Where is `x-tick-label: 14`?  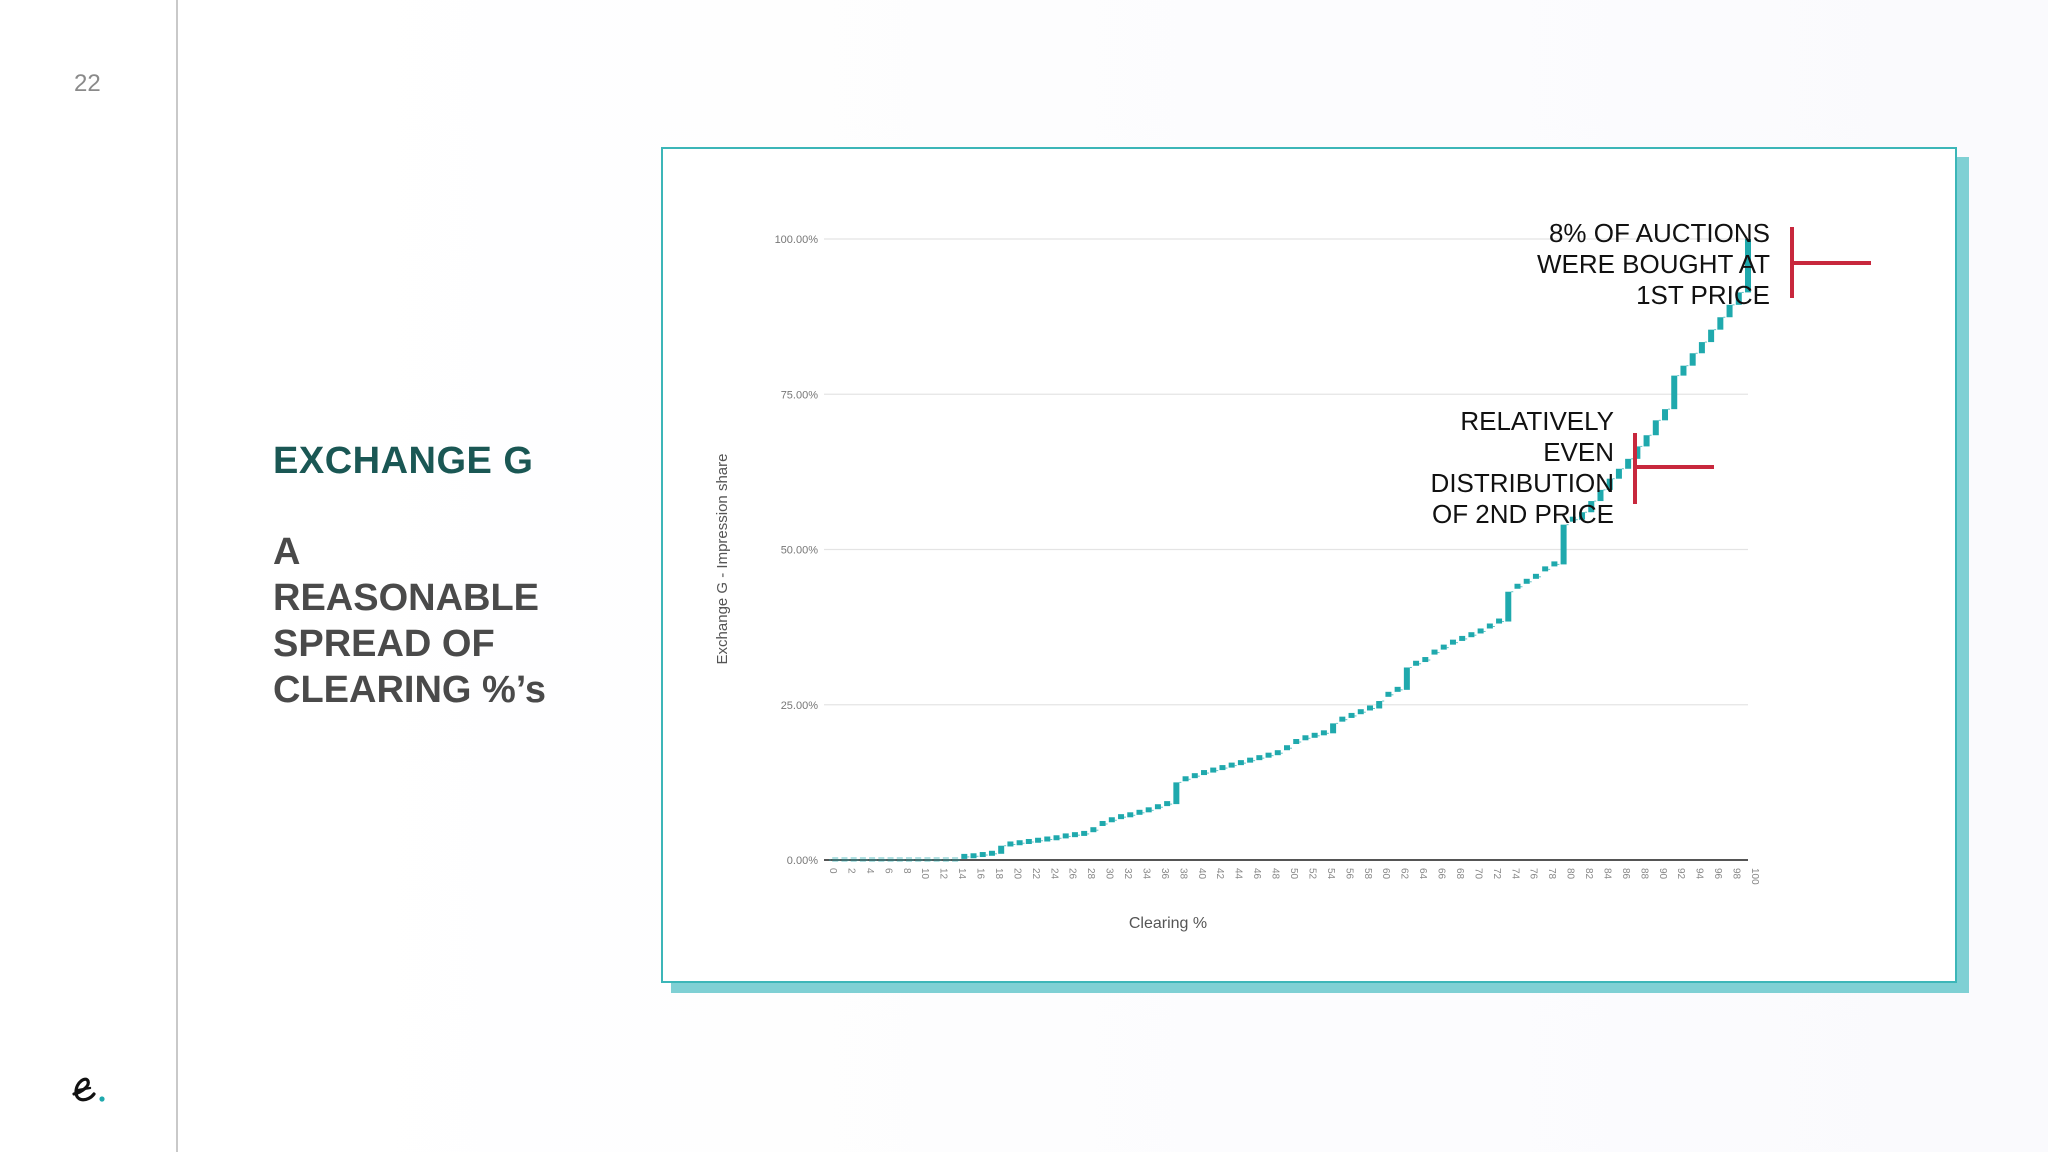 x-tick-label: 14 is located at coordinates (961, 874).